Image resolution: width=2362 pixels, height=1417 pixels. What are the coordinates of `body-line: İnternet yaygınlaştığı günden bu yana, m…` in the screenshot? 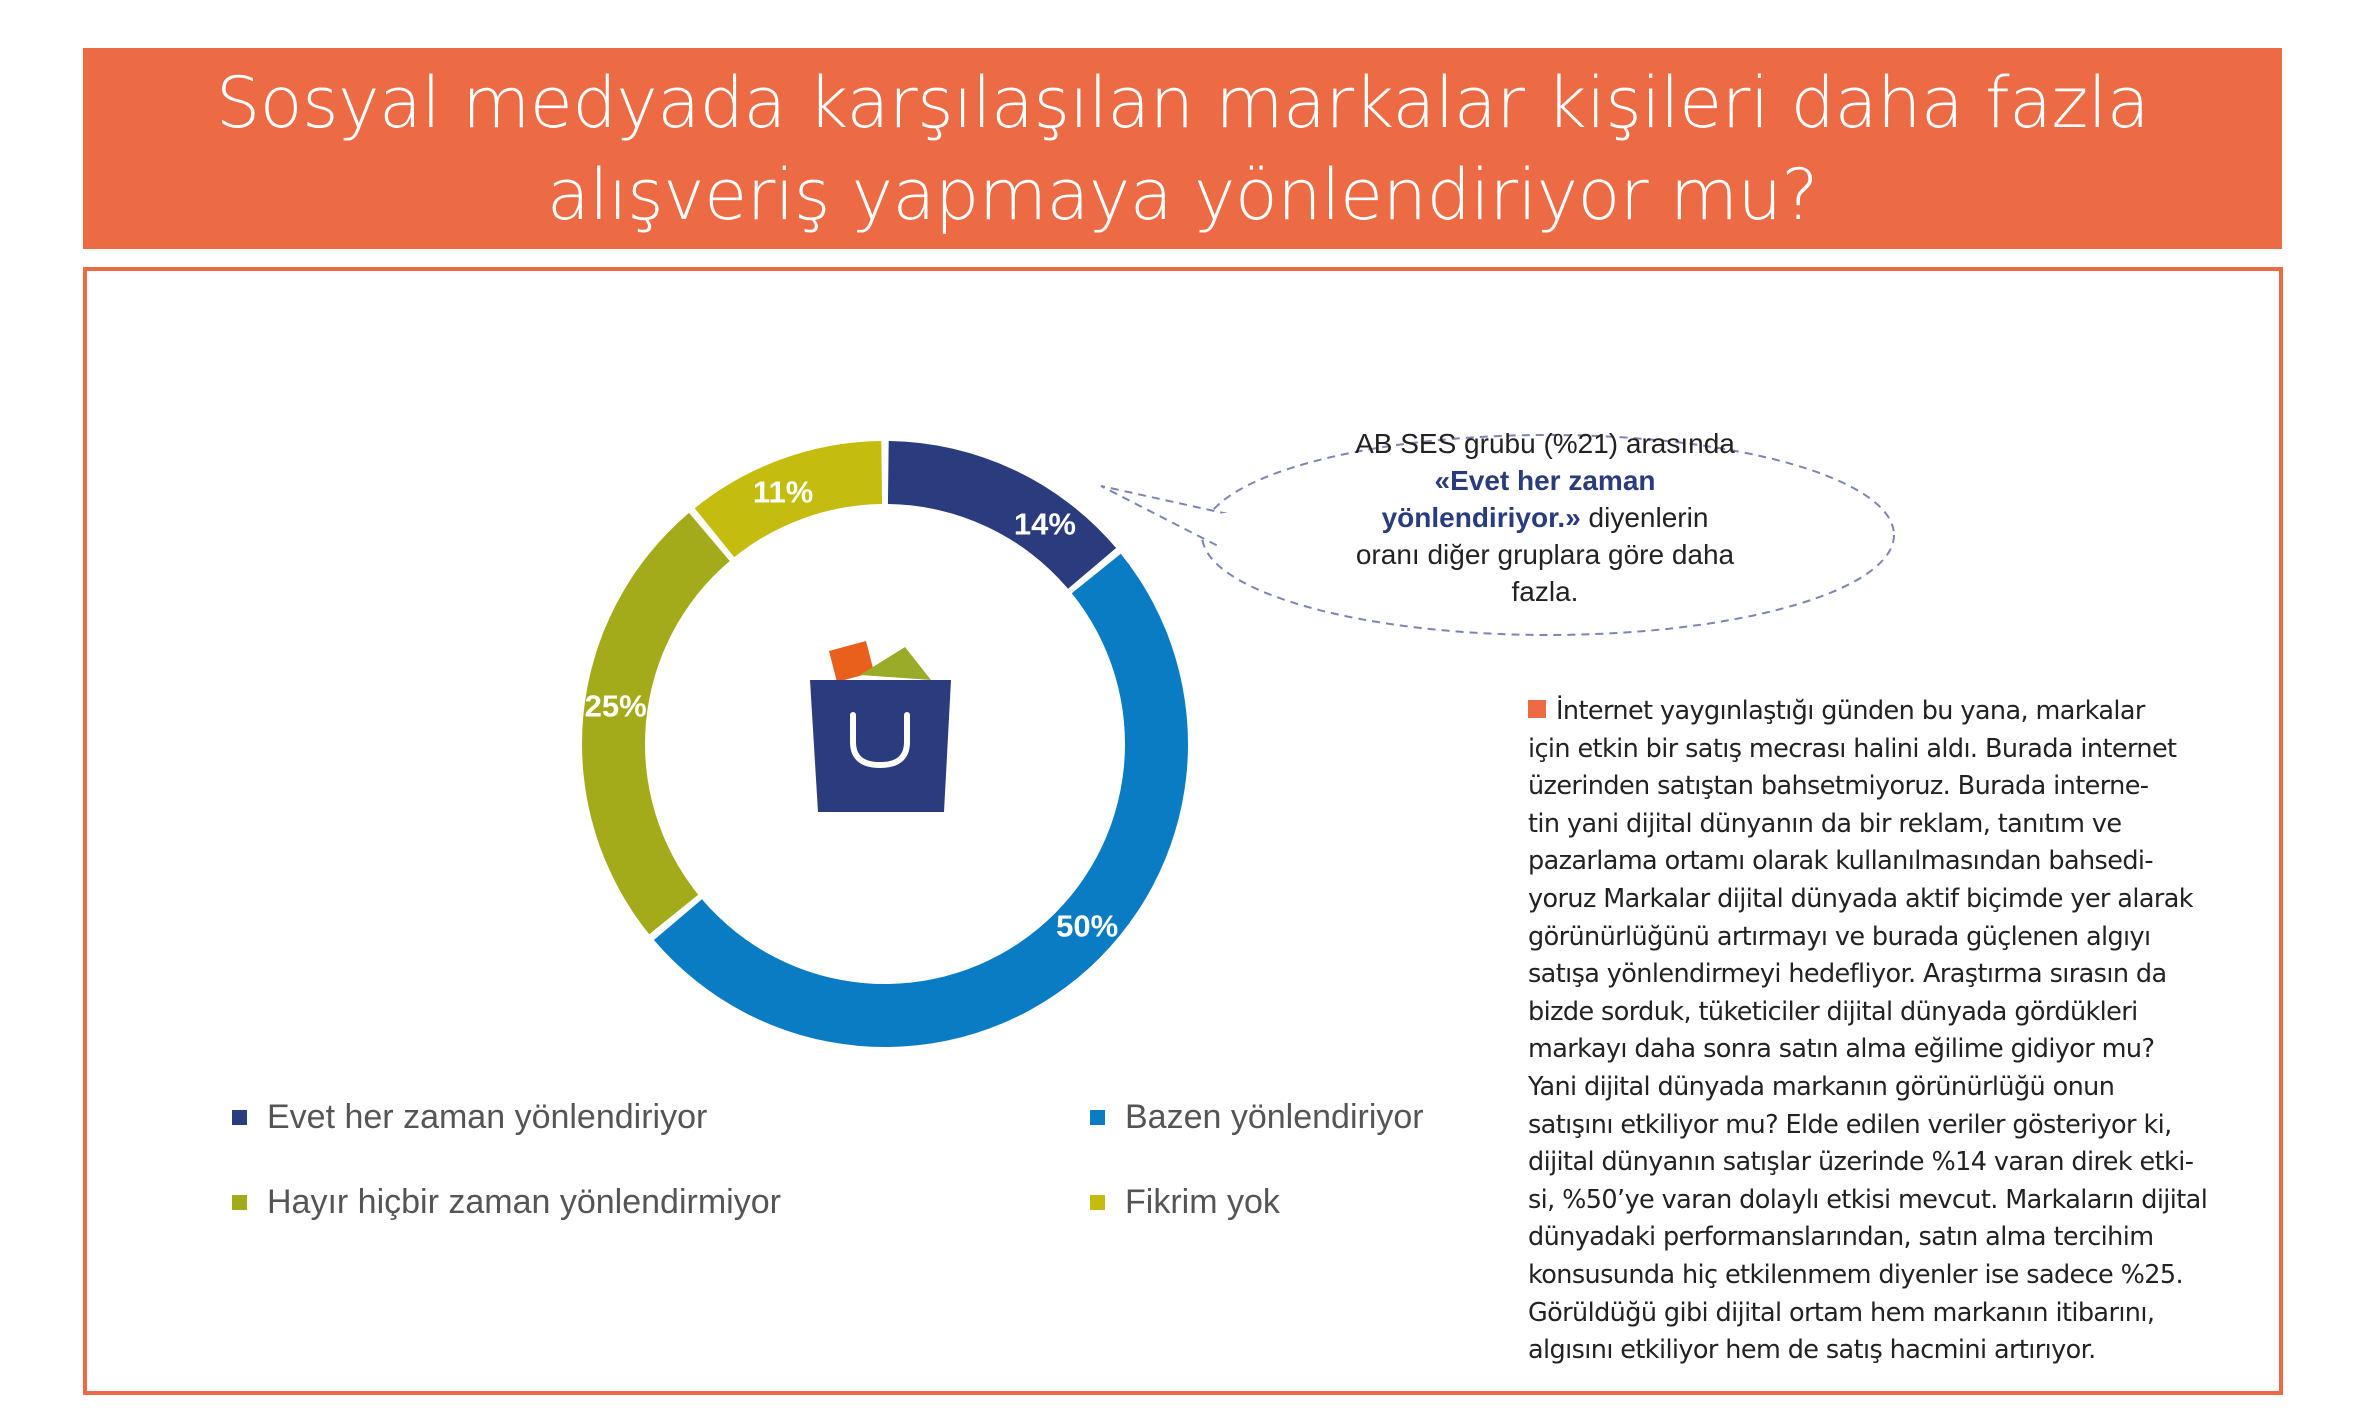 It's located at (1893, 712).